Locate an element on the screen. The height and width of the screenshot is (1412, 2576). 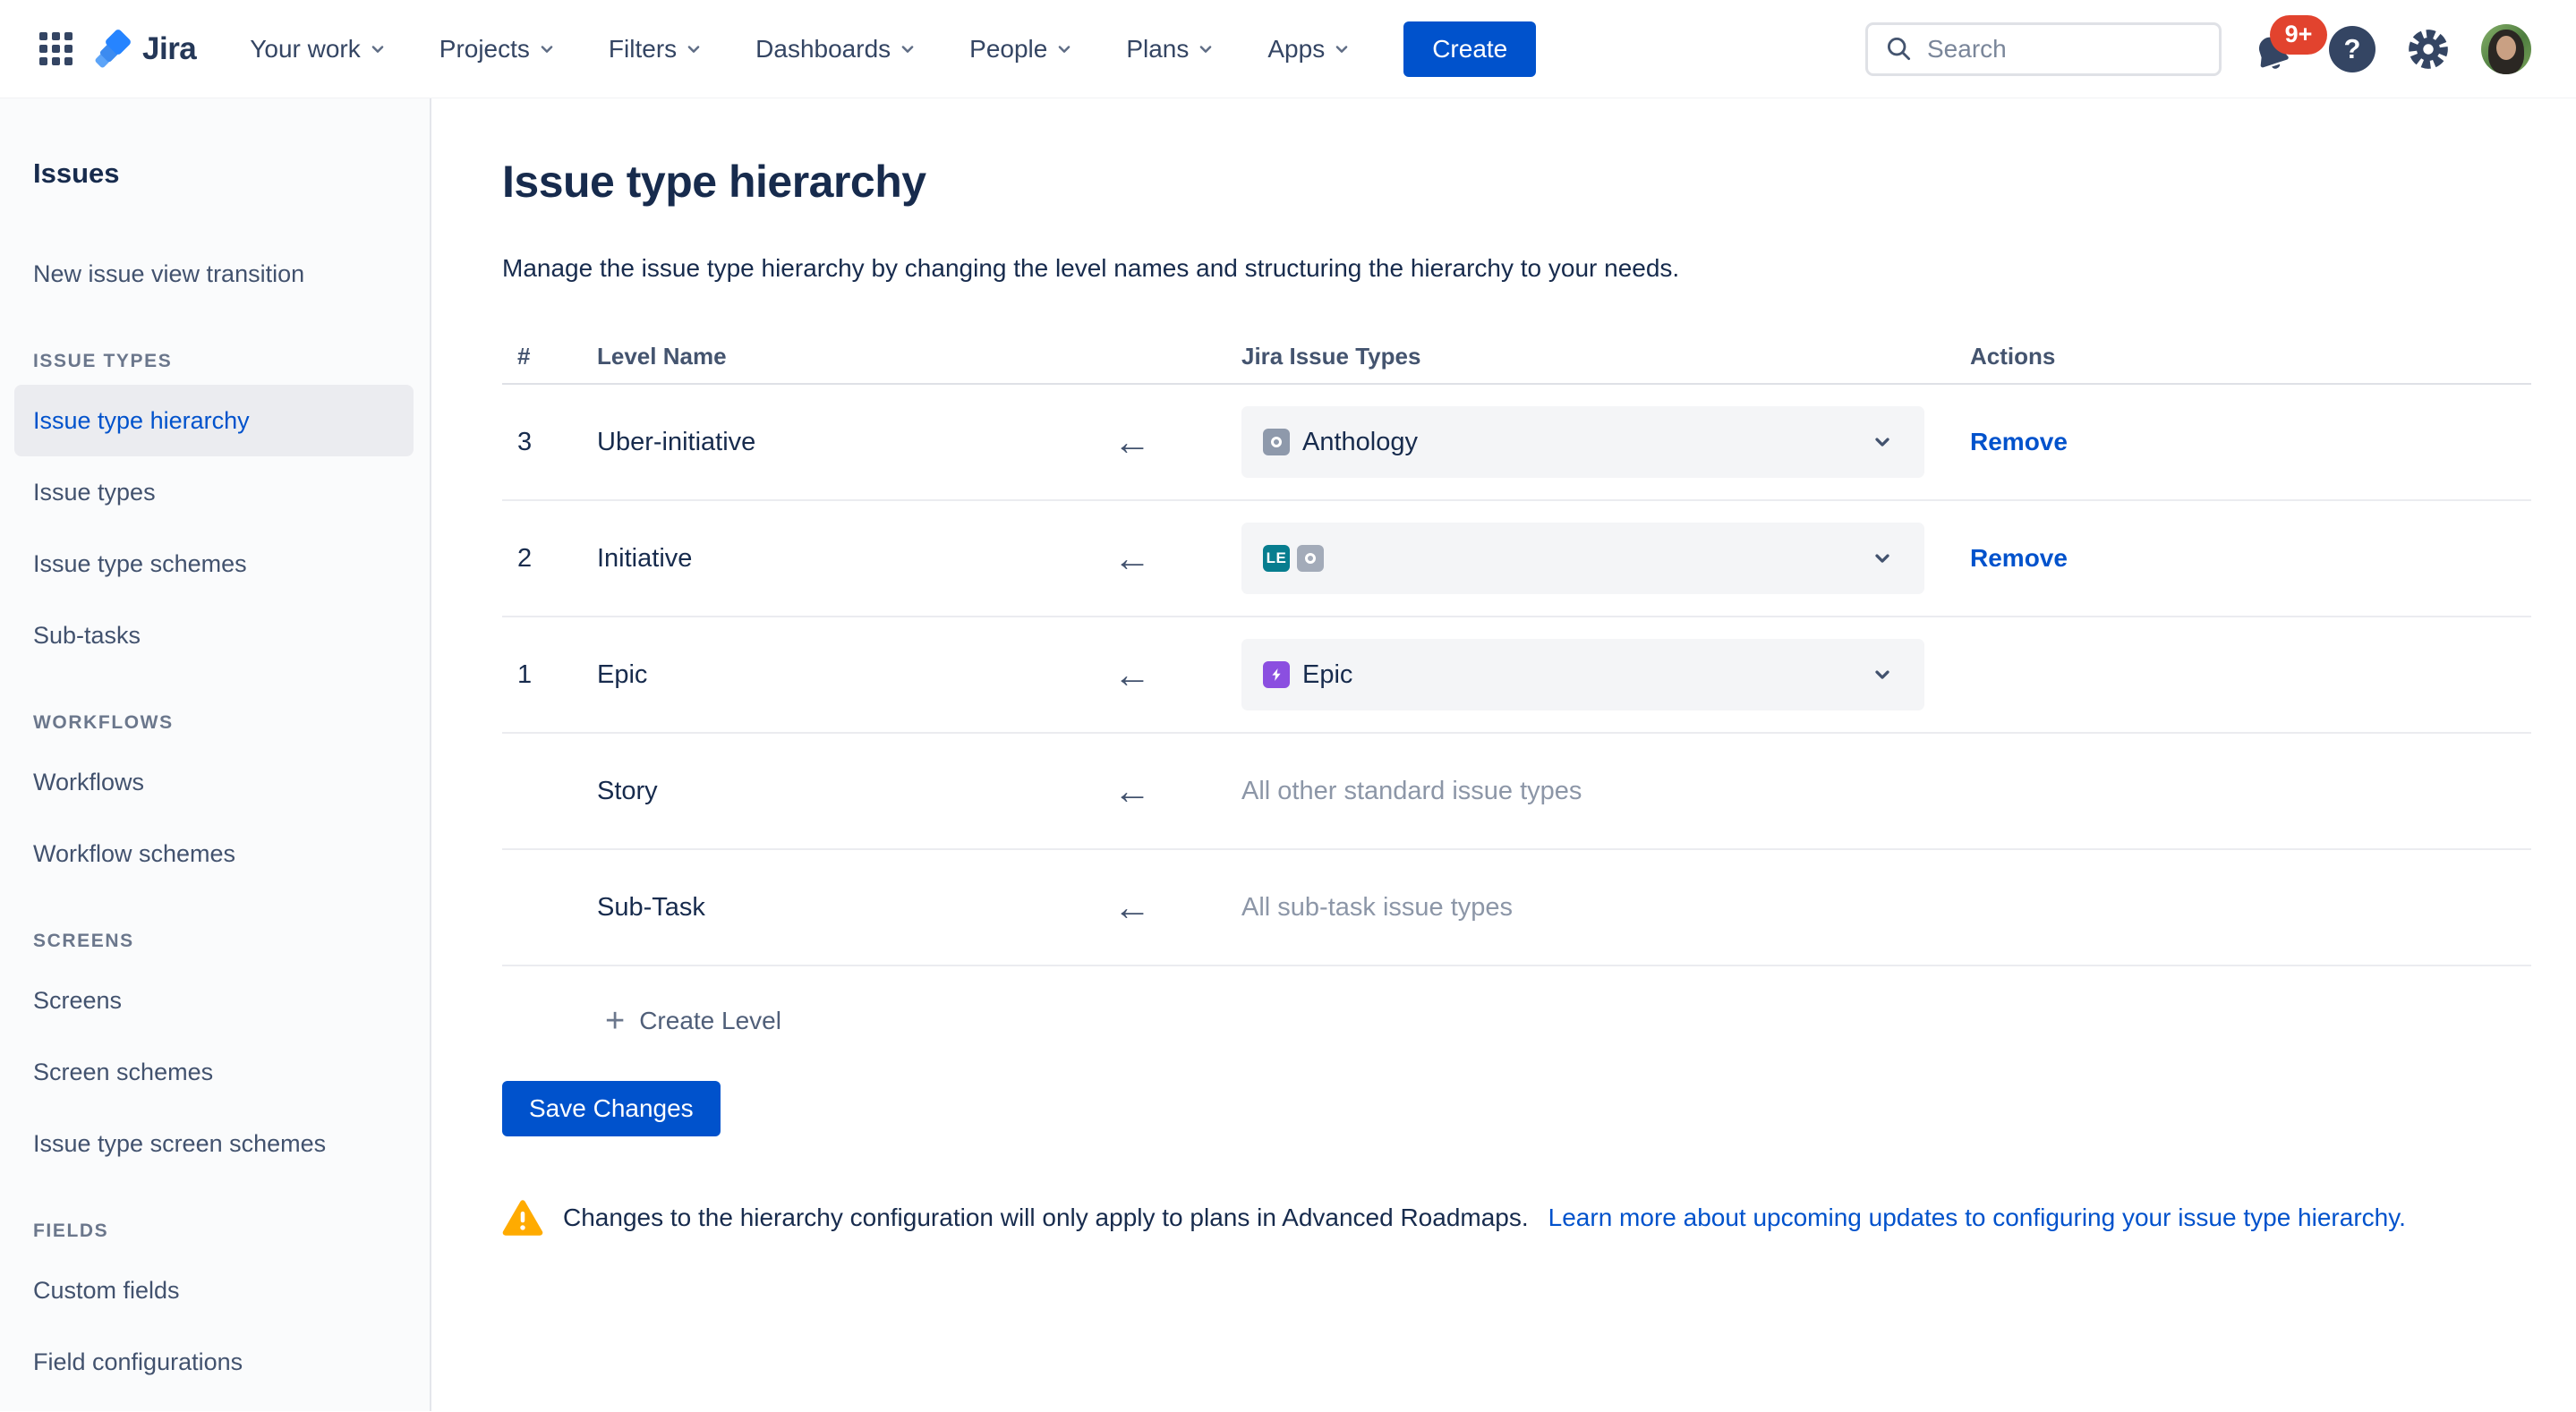
level-name: Initiative is located at coordinates (645, 558).